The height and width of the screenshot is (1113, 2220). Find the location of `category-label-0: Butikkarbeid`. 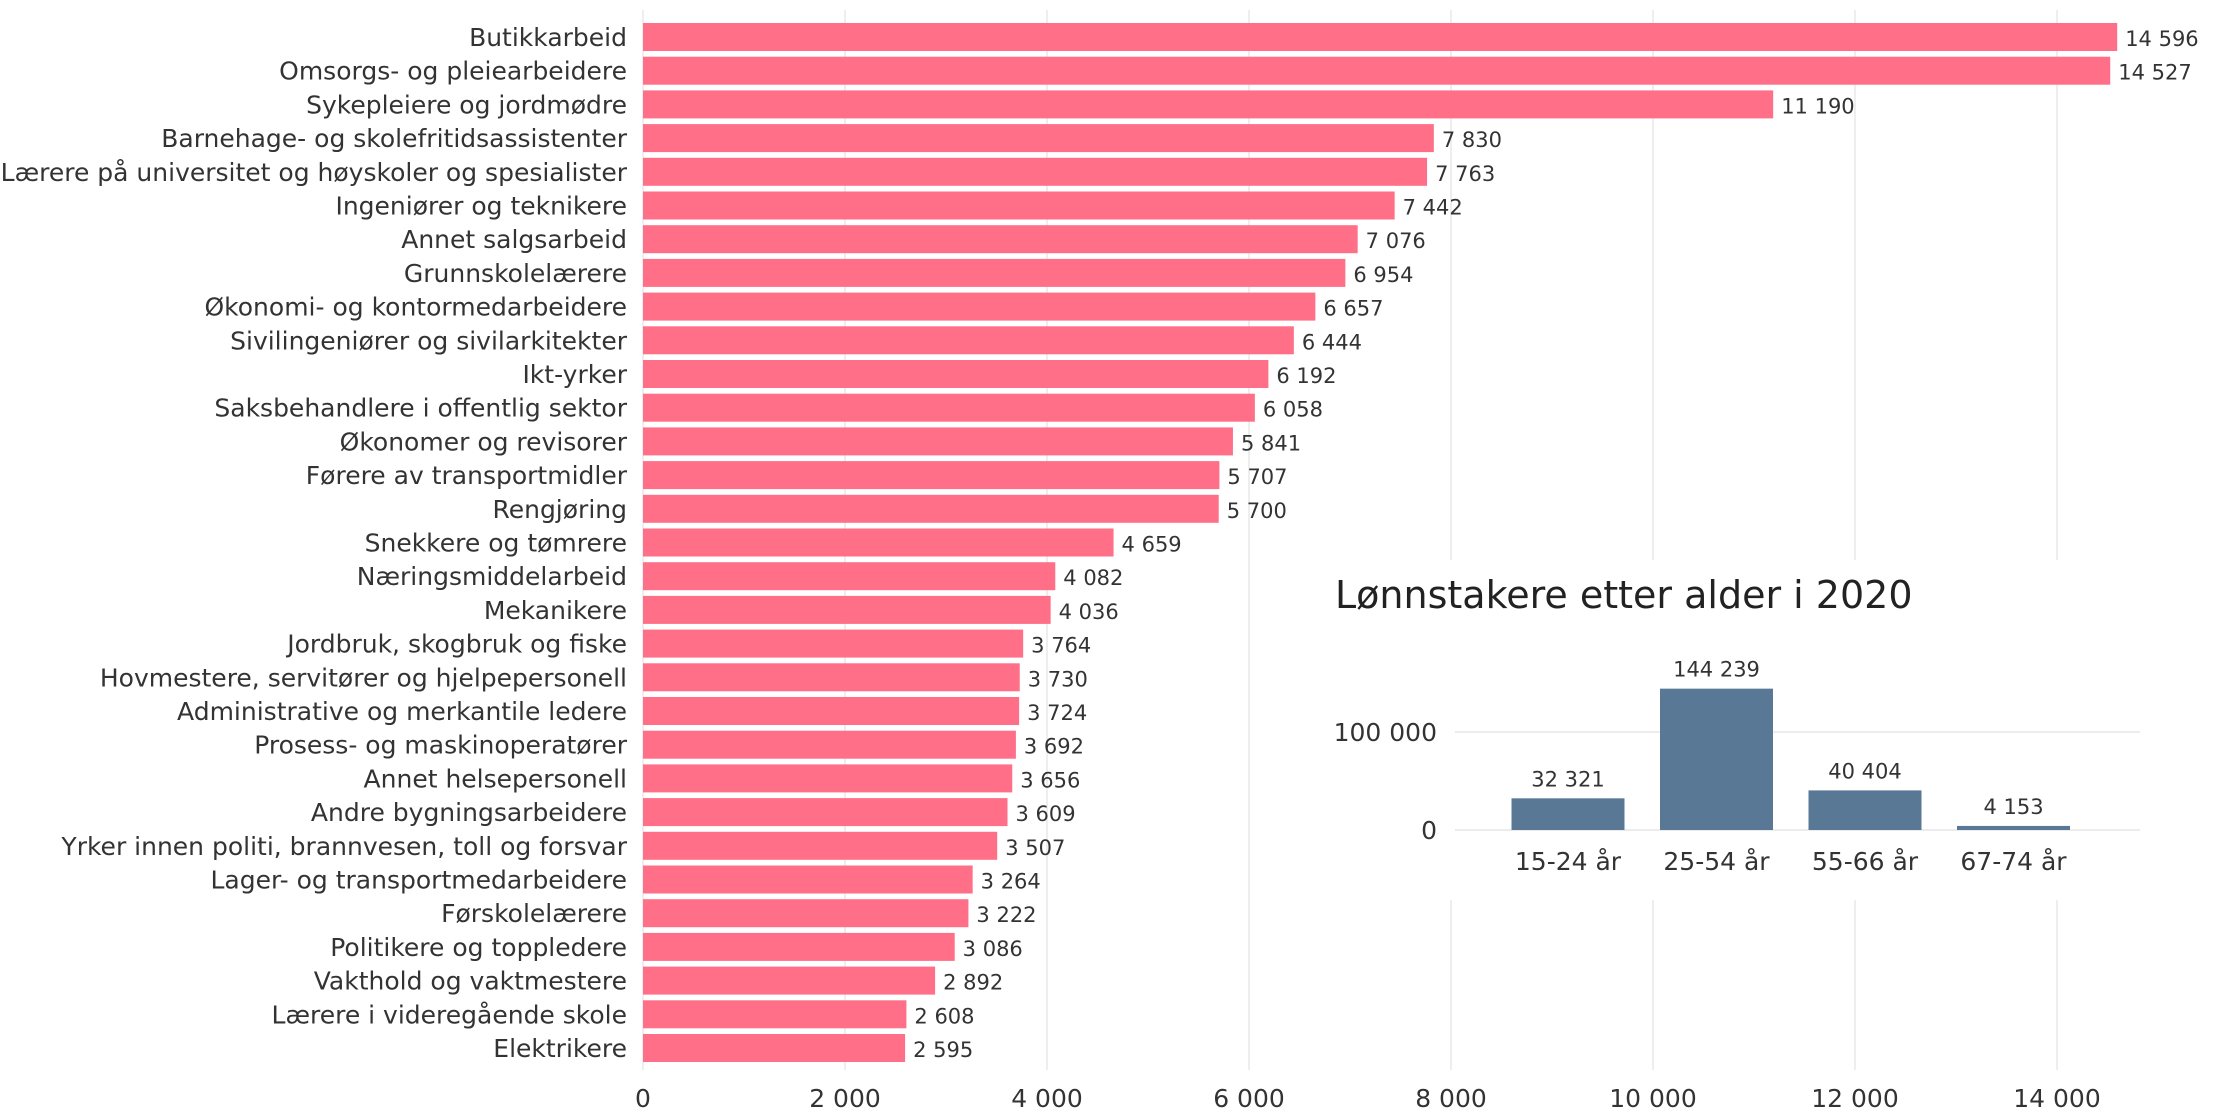

category-label-0: Butikkarbeid is located at coordinates (548, 37).